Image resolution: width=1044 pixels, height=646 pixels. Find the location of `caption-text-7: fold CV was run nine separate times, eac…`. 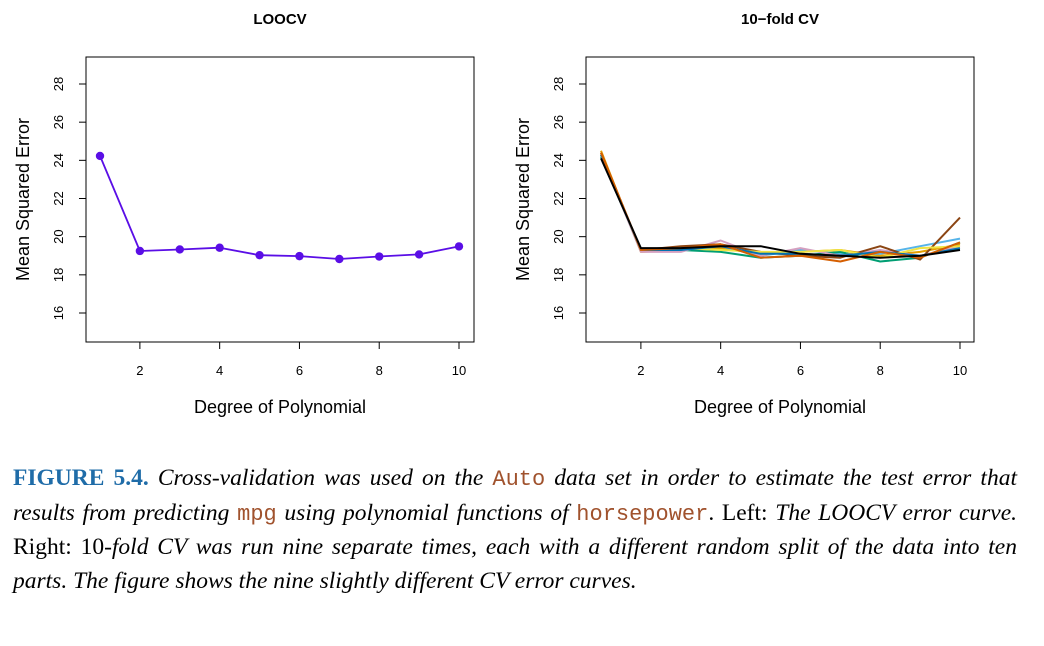

caption-text-7: fold CV was run nine separate times, eac… is located at coordinates (515, 564).